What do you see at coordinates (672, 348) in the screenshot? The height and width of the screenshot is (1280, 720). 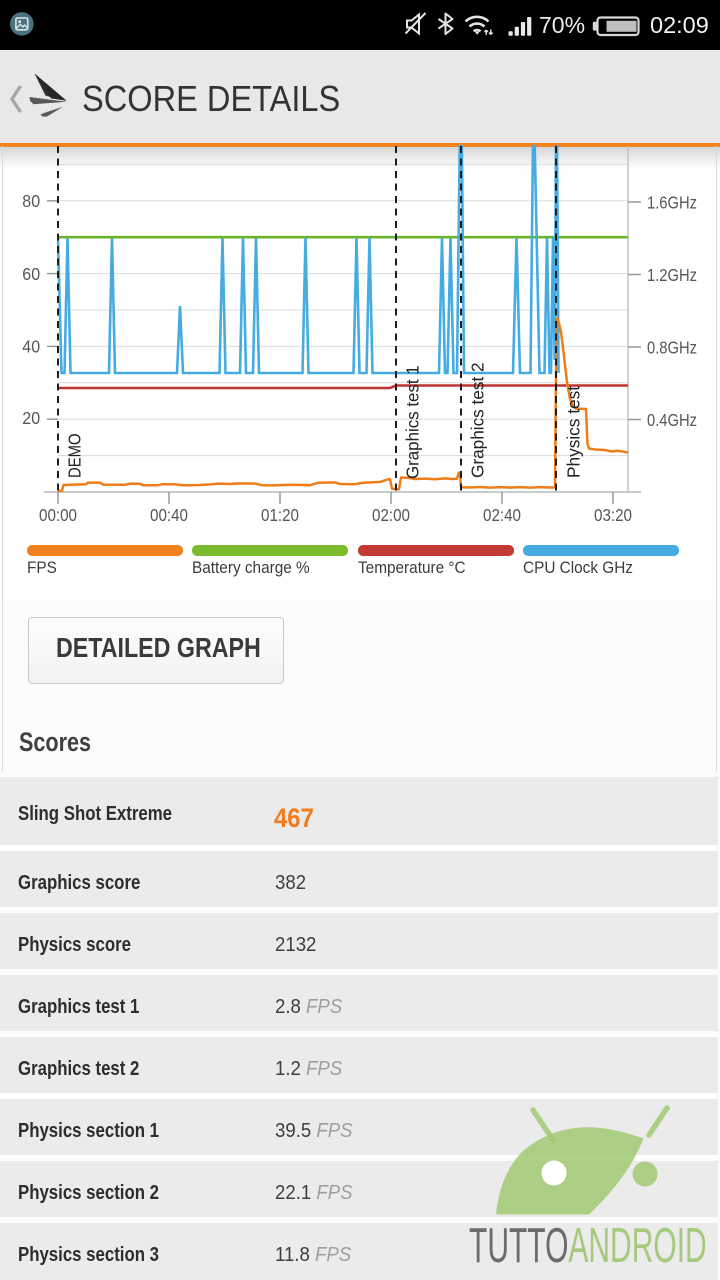 I see `svg-text: 0.8GHz` at bounding box center [672, 348].